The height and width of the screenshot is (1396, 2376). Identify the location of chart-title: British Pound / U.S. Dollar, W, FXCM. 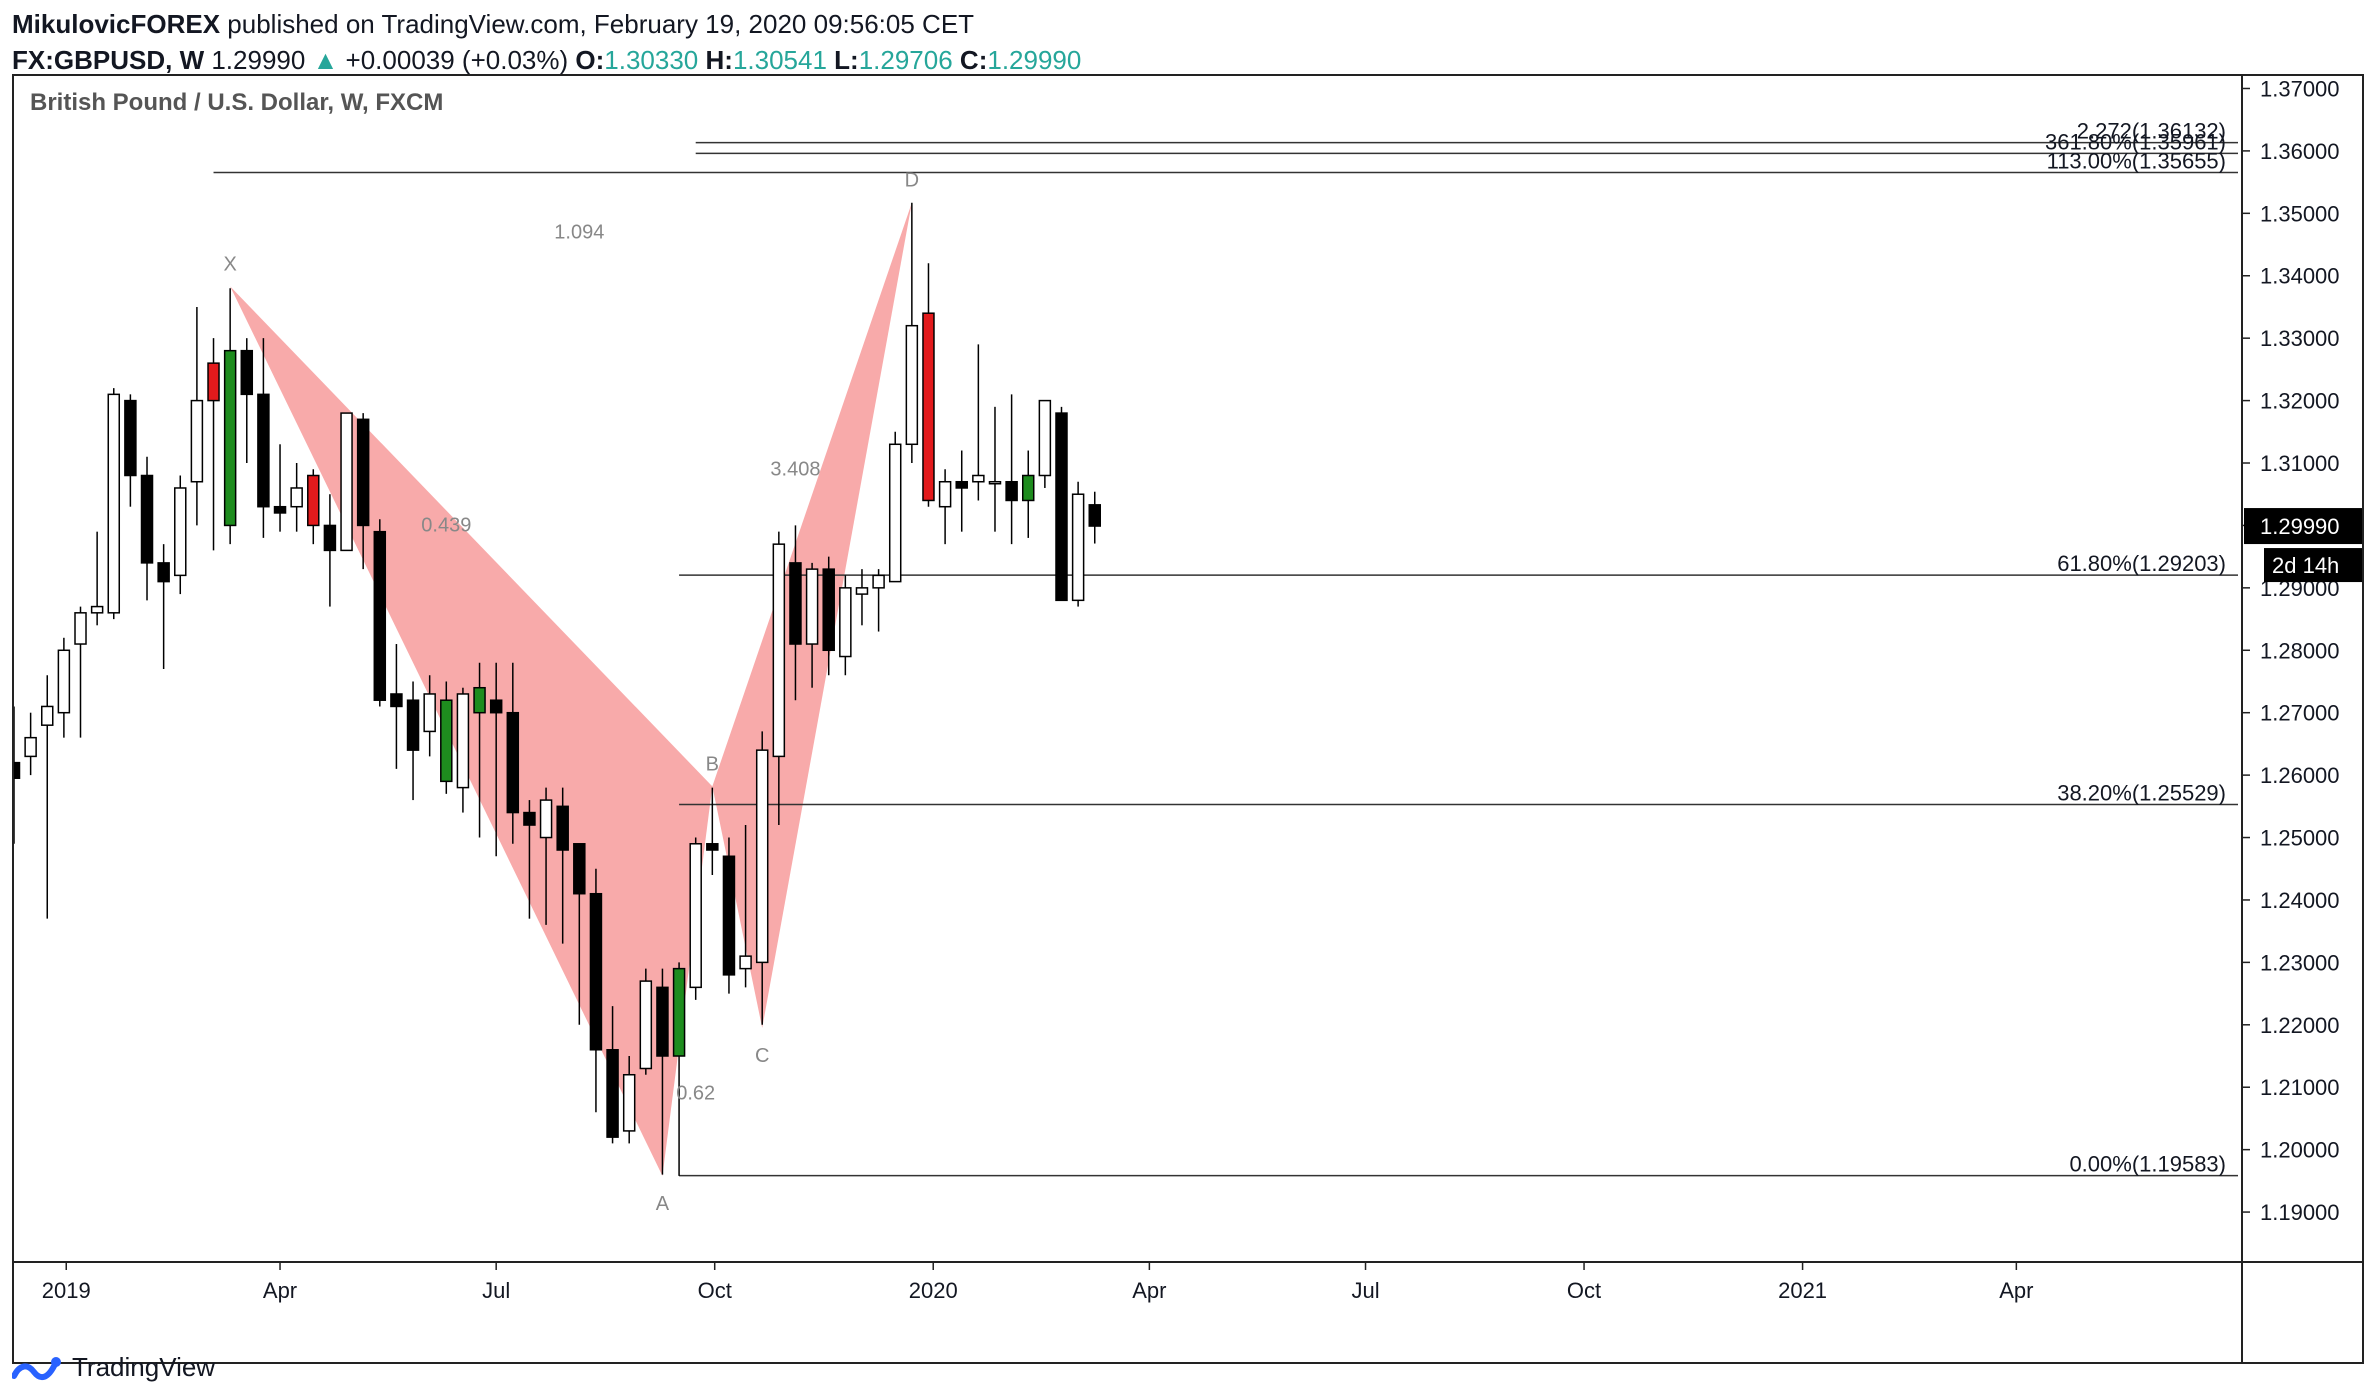
(236, 102).